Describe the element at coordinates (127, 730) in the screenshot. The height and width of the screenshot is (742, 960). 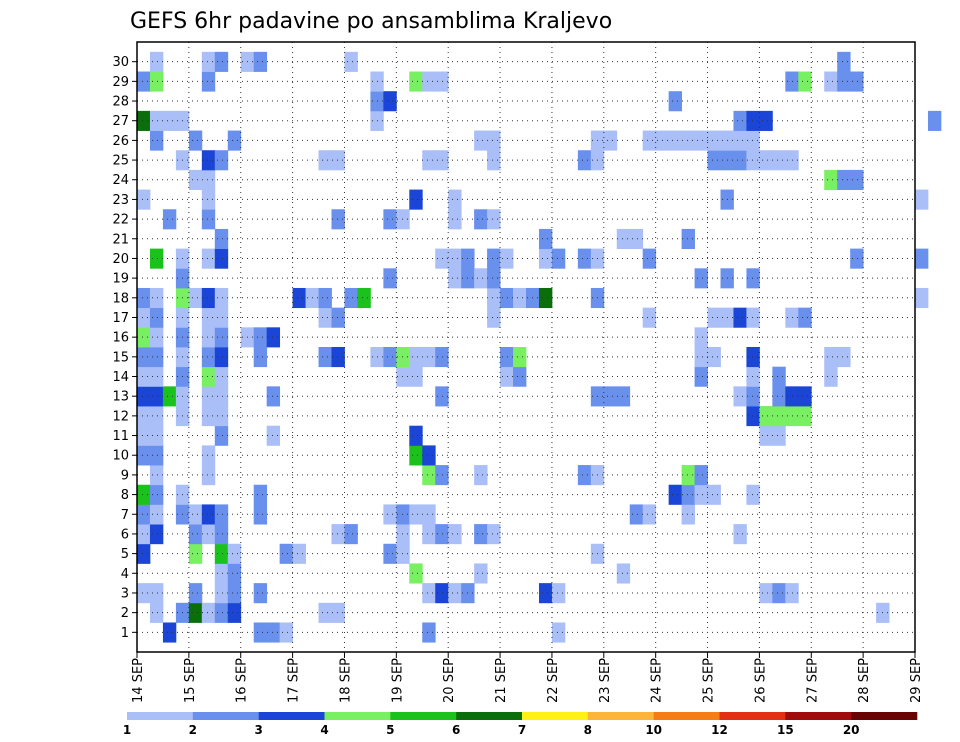
I see `colorbar-label: 1` at that location.